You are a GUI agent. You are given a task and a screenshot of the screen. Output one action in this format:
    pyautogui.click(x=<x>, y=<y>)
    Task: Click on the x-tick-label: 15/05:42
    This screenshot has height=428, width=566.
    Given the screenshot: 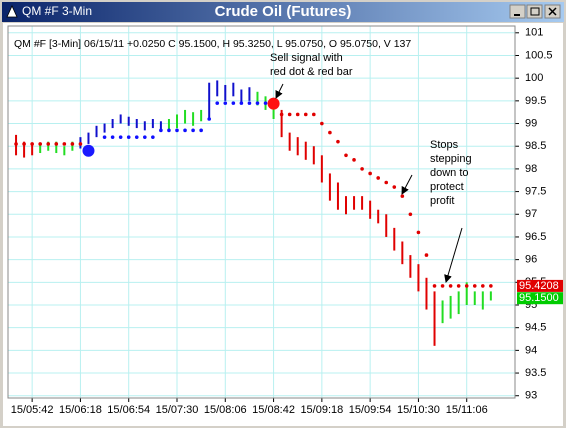 What is the action you would take?
    pyautogui.click(x=32, y=410)
    